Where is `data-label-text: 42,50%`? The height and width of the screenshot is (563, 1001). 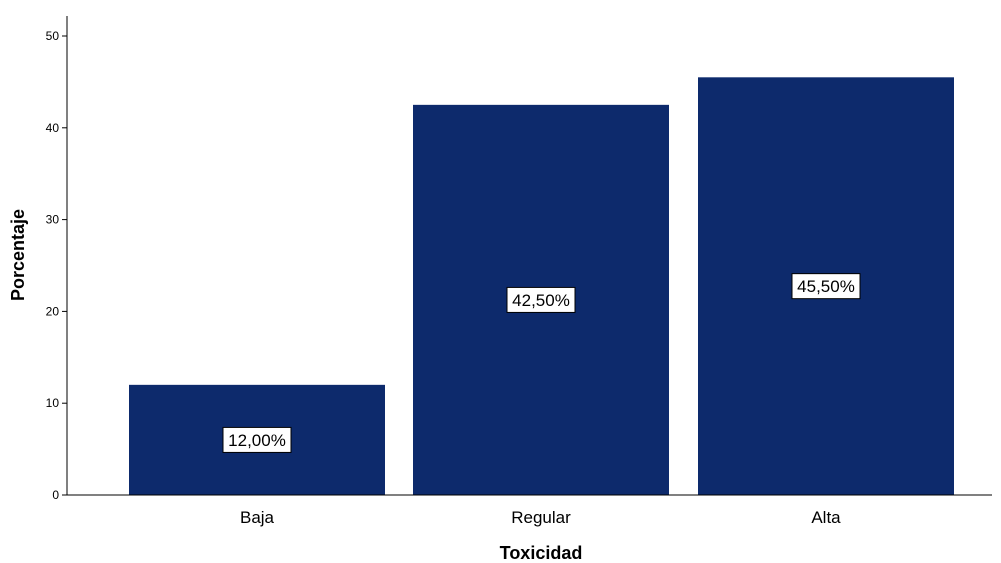 data-label-text: 42,50% is located at coordinates (541, 300).